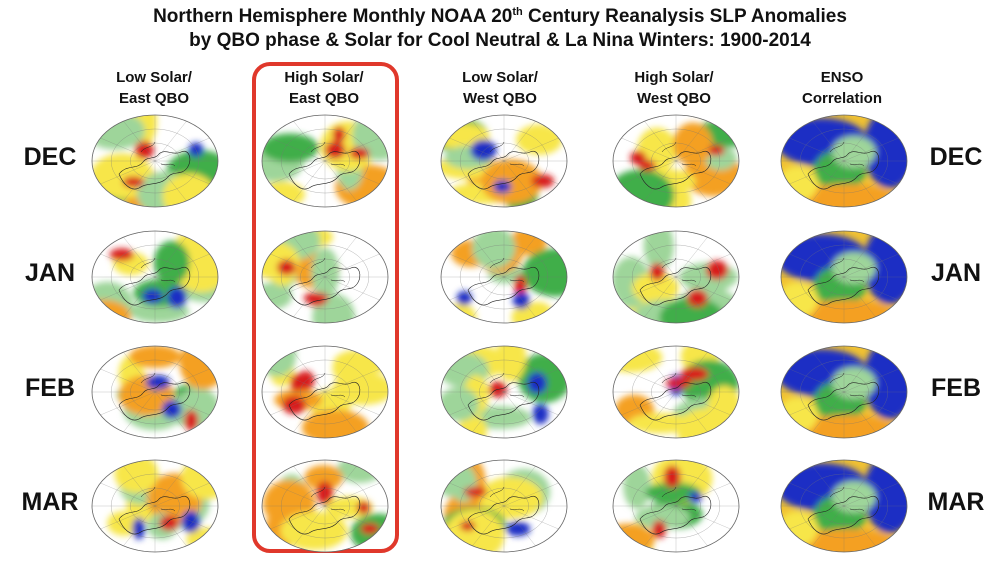 This screenshot has width=1000, height=562. Describe the element at coordinates (50, 157) in the screenshot. I see `row-label-left-dec: DEC` at that location.